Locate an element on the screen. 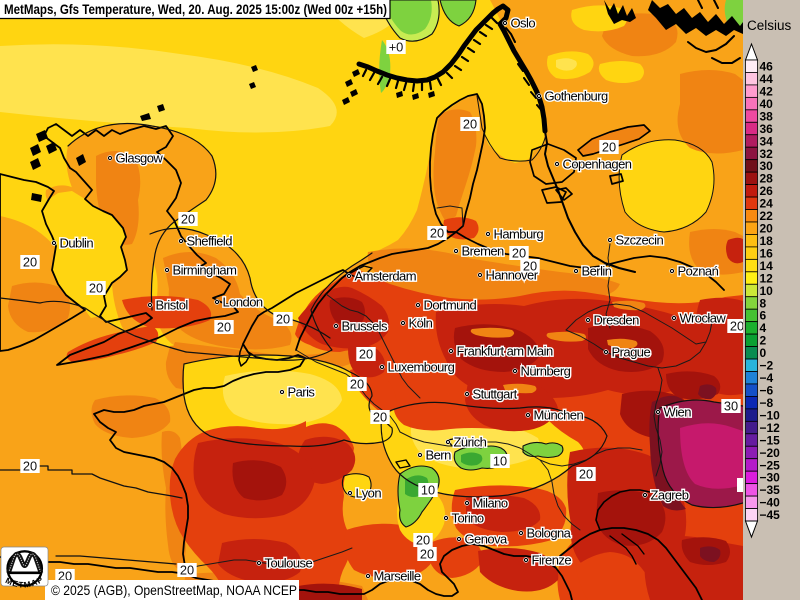  svg-text: 14 is located at coordinates (767, 266).